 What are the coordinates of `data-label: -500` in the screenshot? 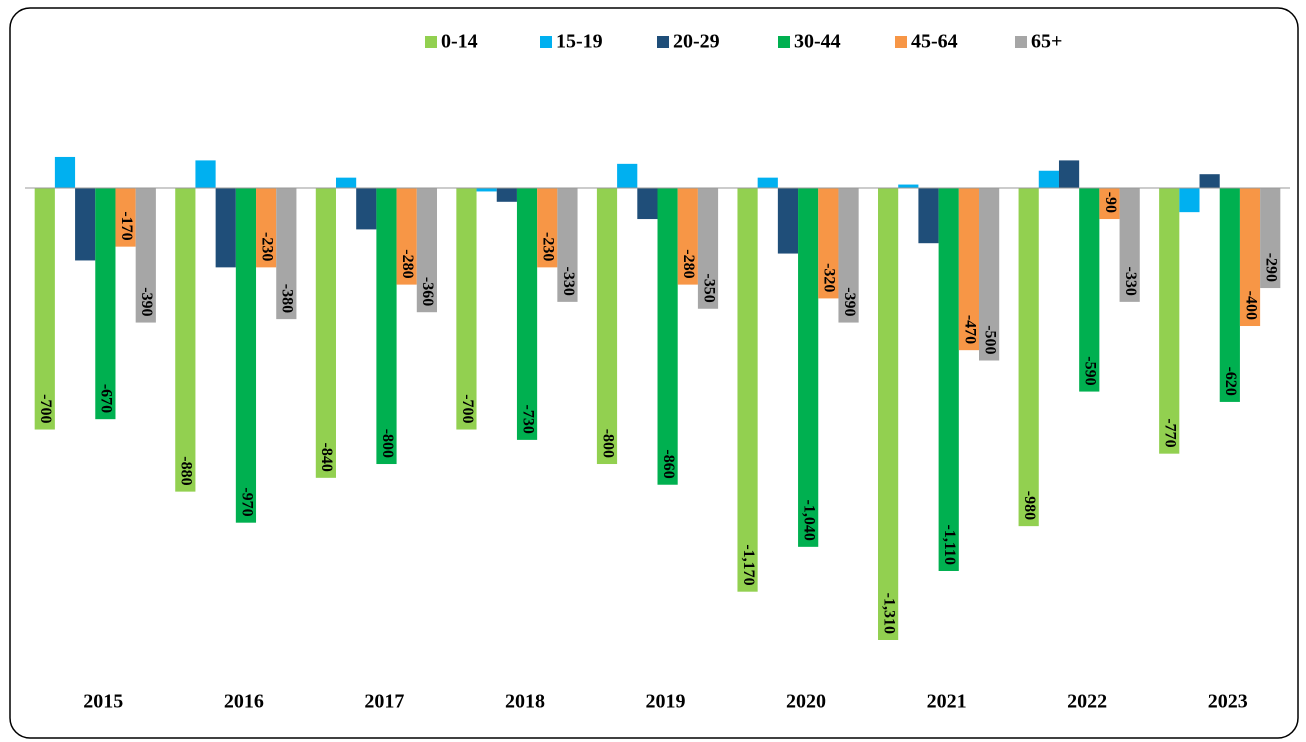 It's located at (989, 339).